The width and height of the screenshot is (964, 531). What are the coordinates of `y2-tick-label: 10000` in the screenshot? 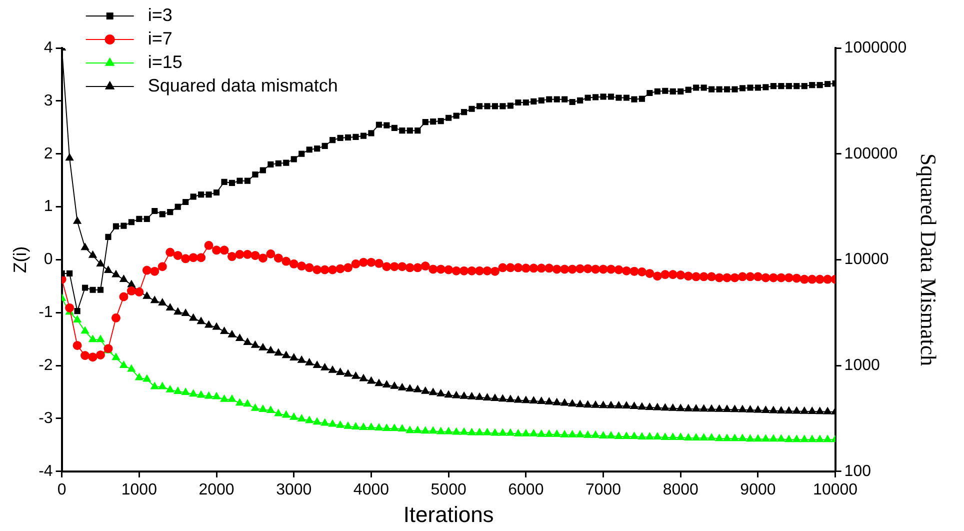 It's located at (866, 259).